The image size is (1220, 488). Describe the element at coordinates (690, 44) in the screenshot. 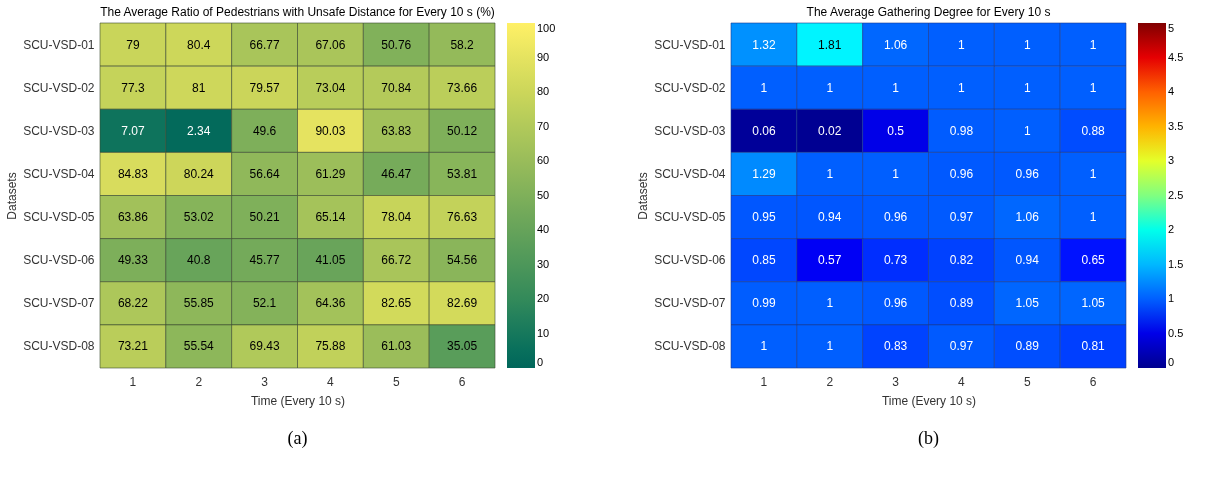

I see `y-tick-label: SCU-VSD-01` at that location.